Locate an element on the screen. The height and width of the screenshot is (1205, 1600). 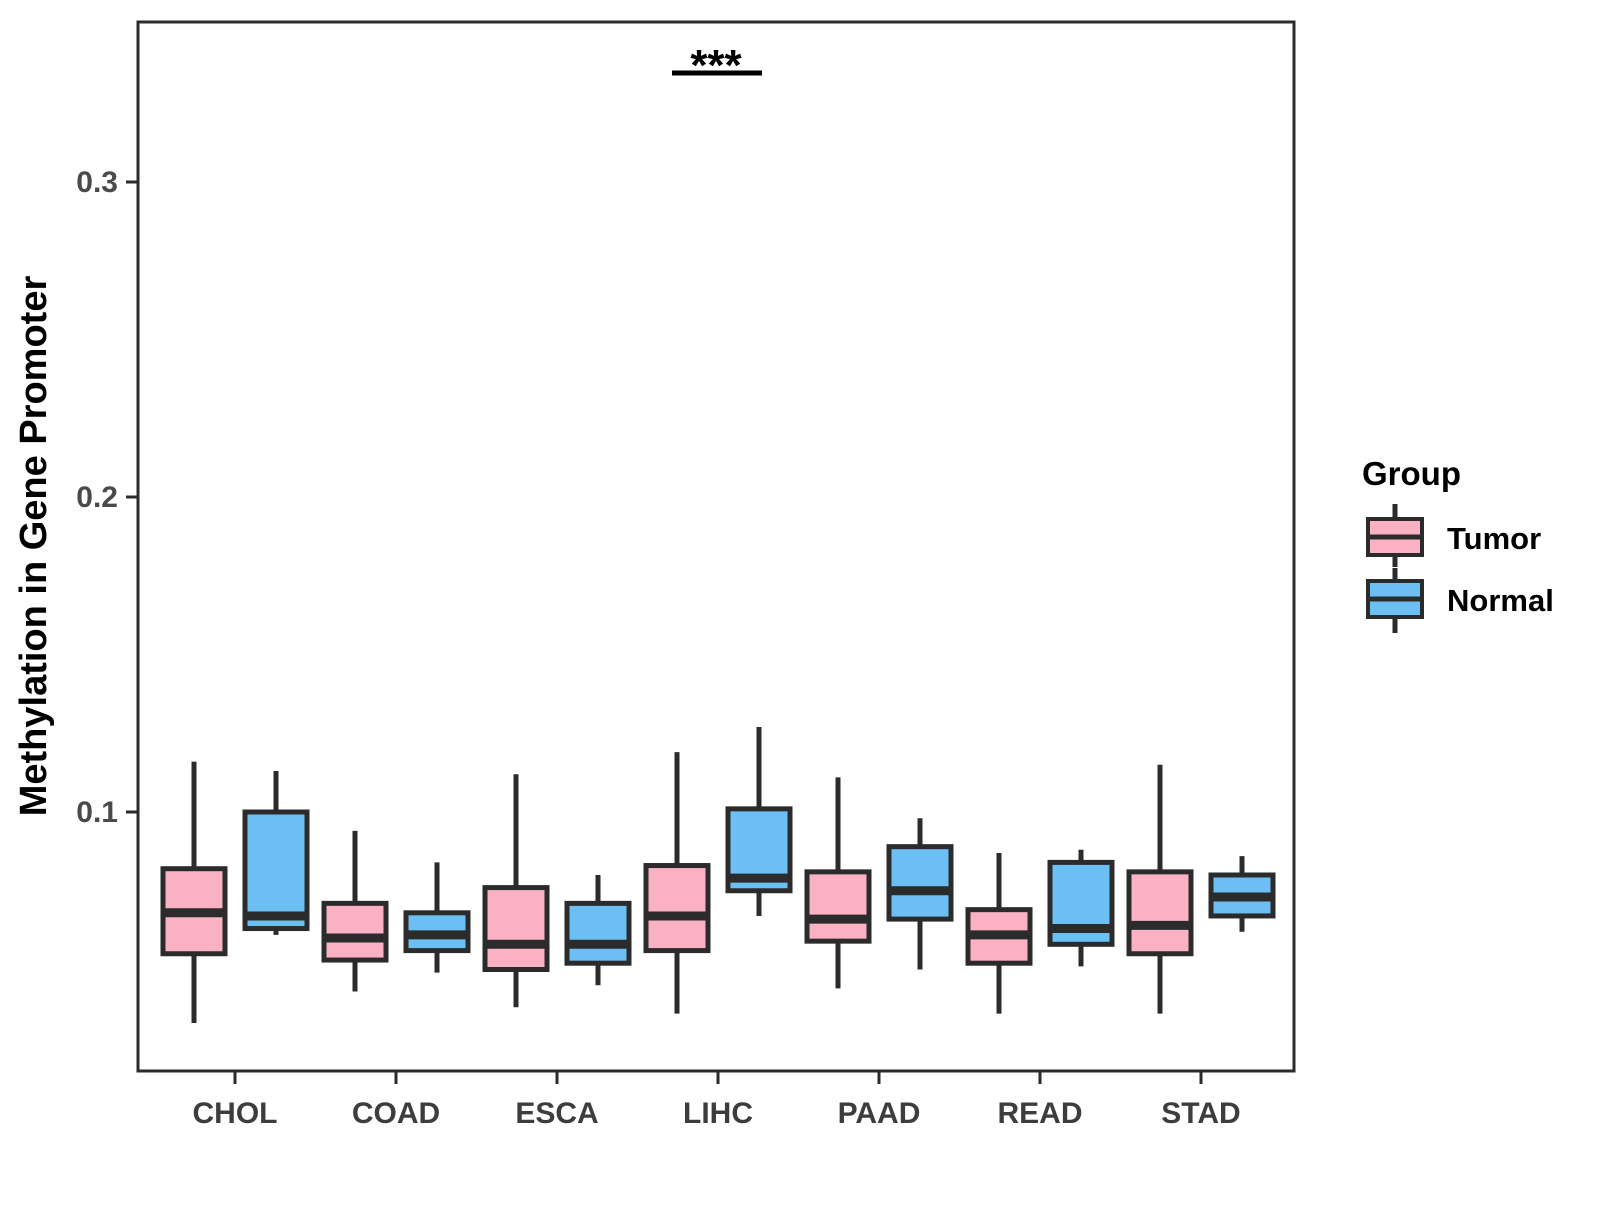
legend: Group Tumor Normal is located at coordinates (1458, 544).